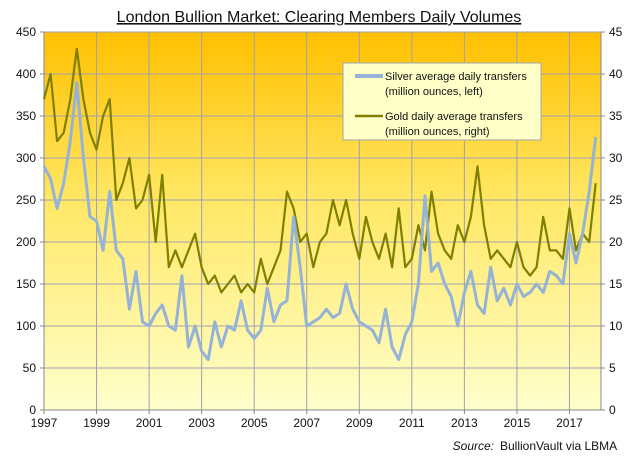 Image resolution: width=638 pixels, height=464 pixels. What do you see at coordinates (201, 423) in the screenshot?
I see `x-tick-label: 2003` at bounding box center [201, 423].